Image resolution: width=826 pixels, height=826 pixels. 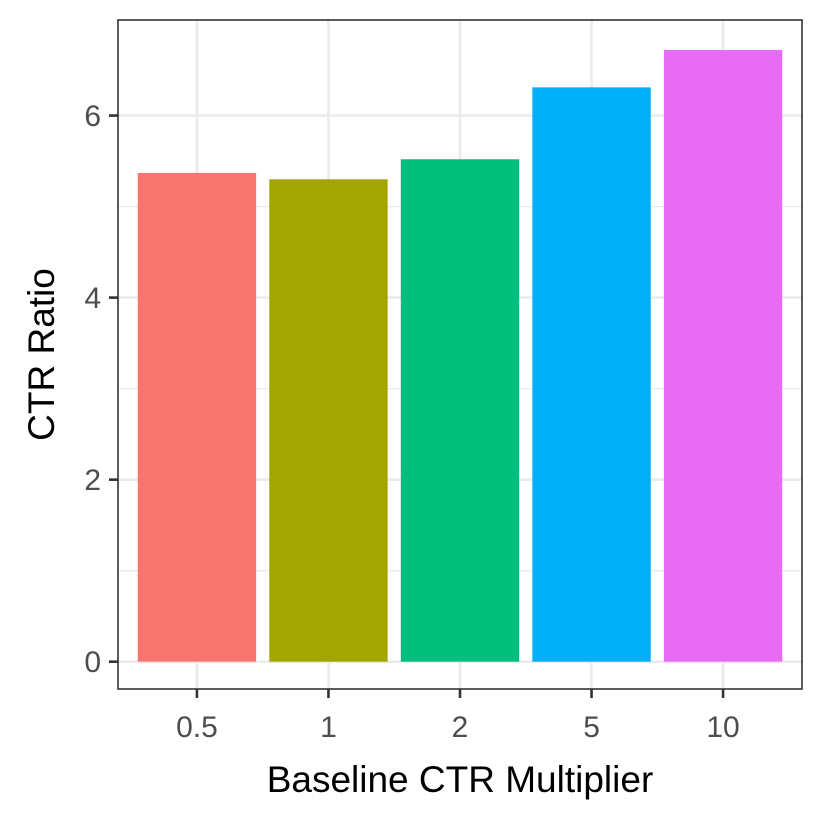 What do you see at coordinates (328, 727) in the screenshot?
I see `x-tick-label: 1` at bounding box center [328, 727].